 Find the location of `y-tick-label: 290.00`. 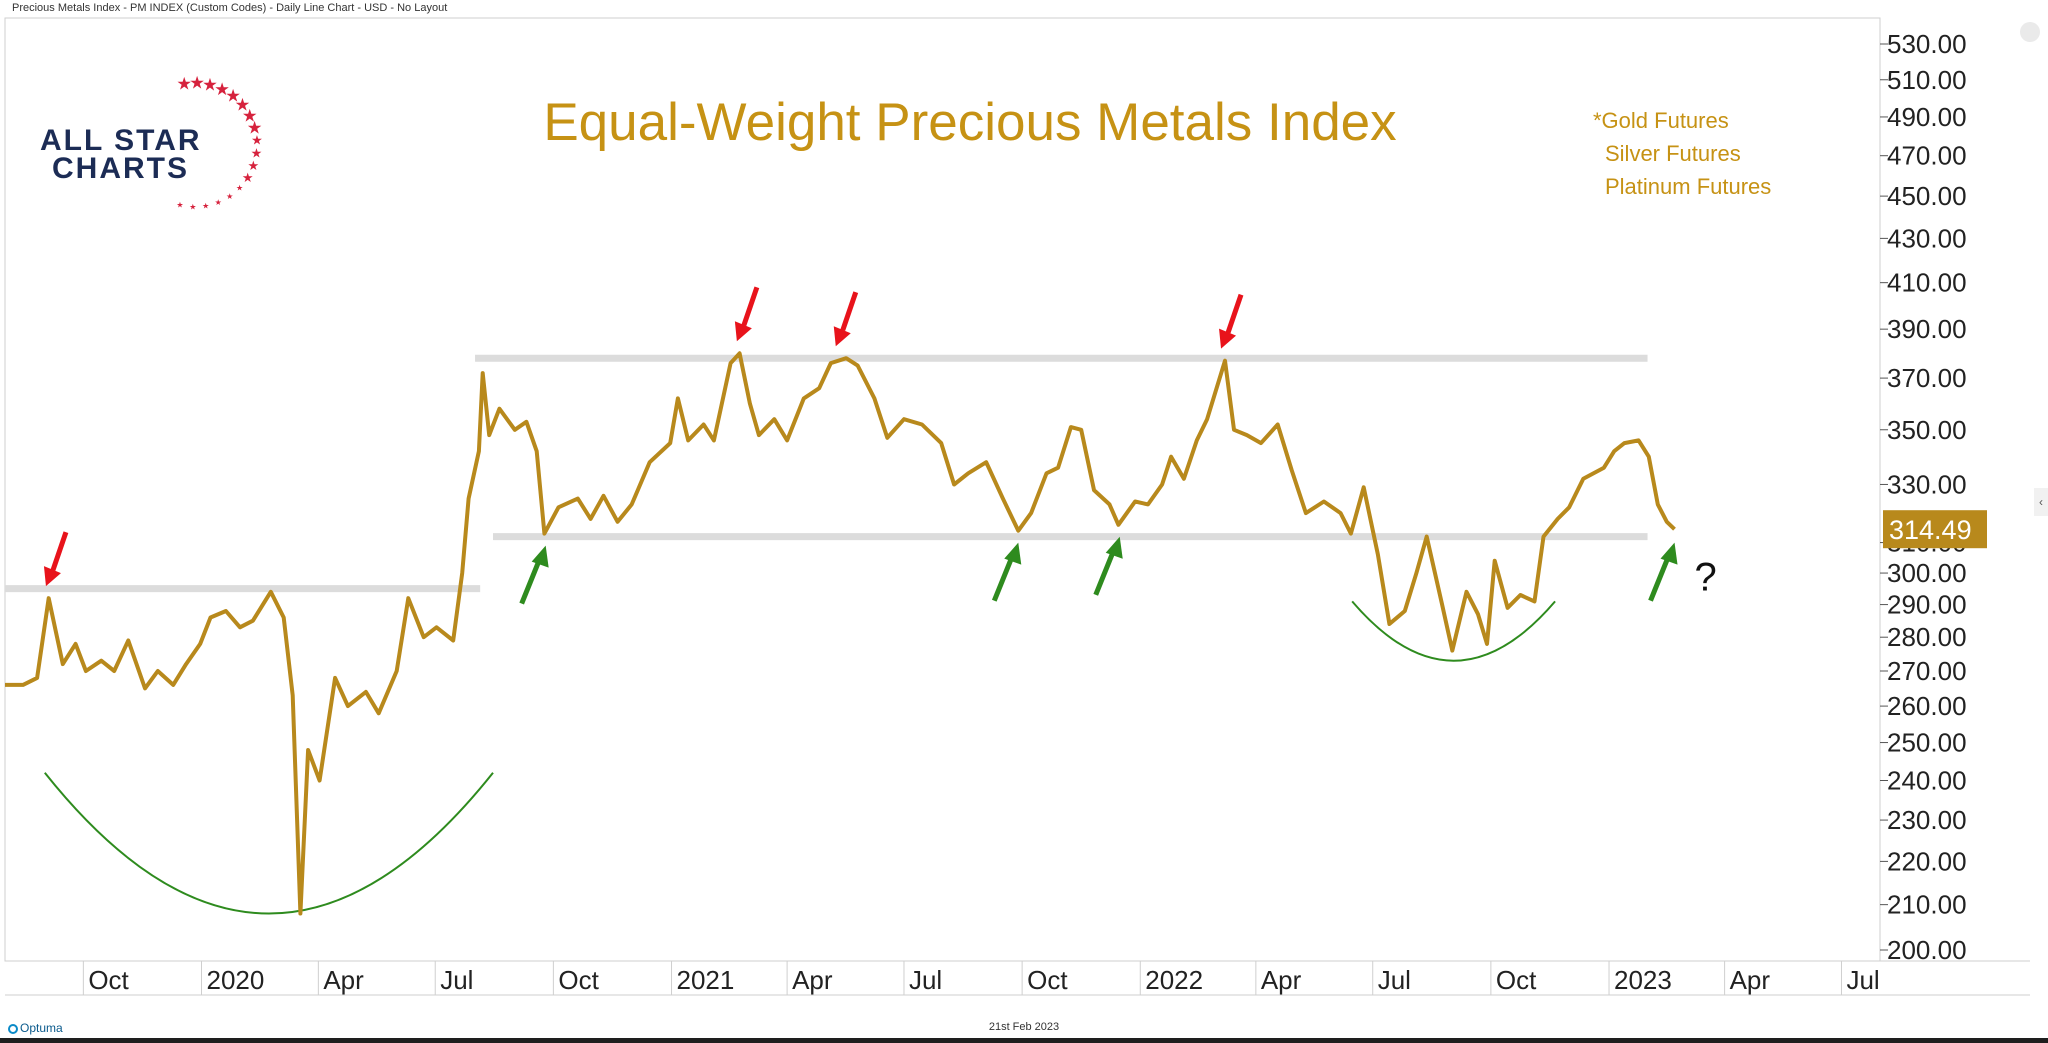

y-tick-label: 290.00 is located at coordinates (1927, 605).